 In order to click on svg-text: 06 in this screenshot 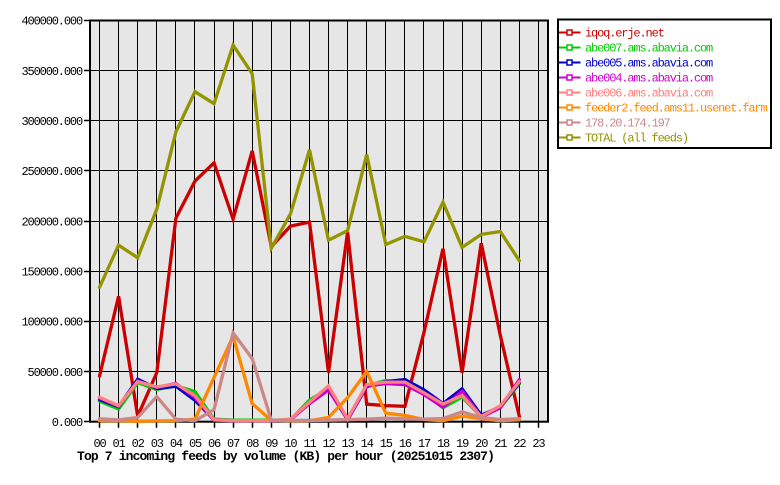, I will do `click(214, 444)`.